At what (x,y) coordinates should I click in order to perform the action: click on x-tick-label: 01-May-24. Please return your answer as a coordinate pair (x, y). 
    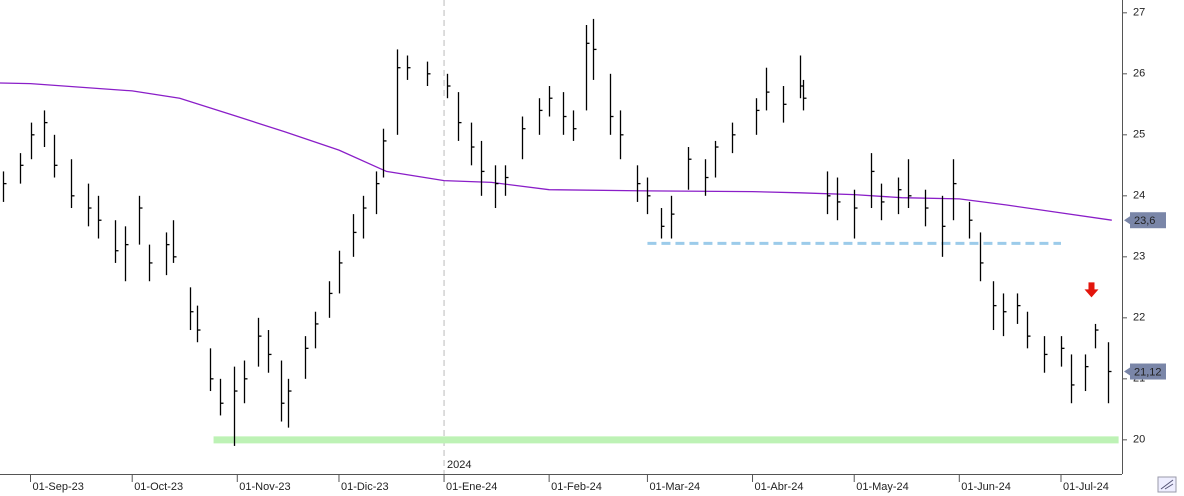
    Looking at the image, I should click on (882, 487).